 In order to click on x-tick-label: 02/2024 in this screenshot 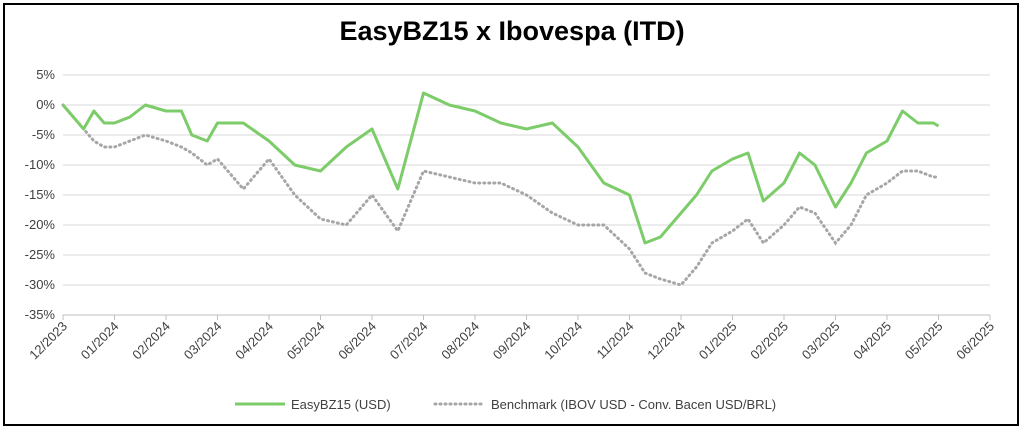, I will do `click(151, 341)`.